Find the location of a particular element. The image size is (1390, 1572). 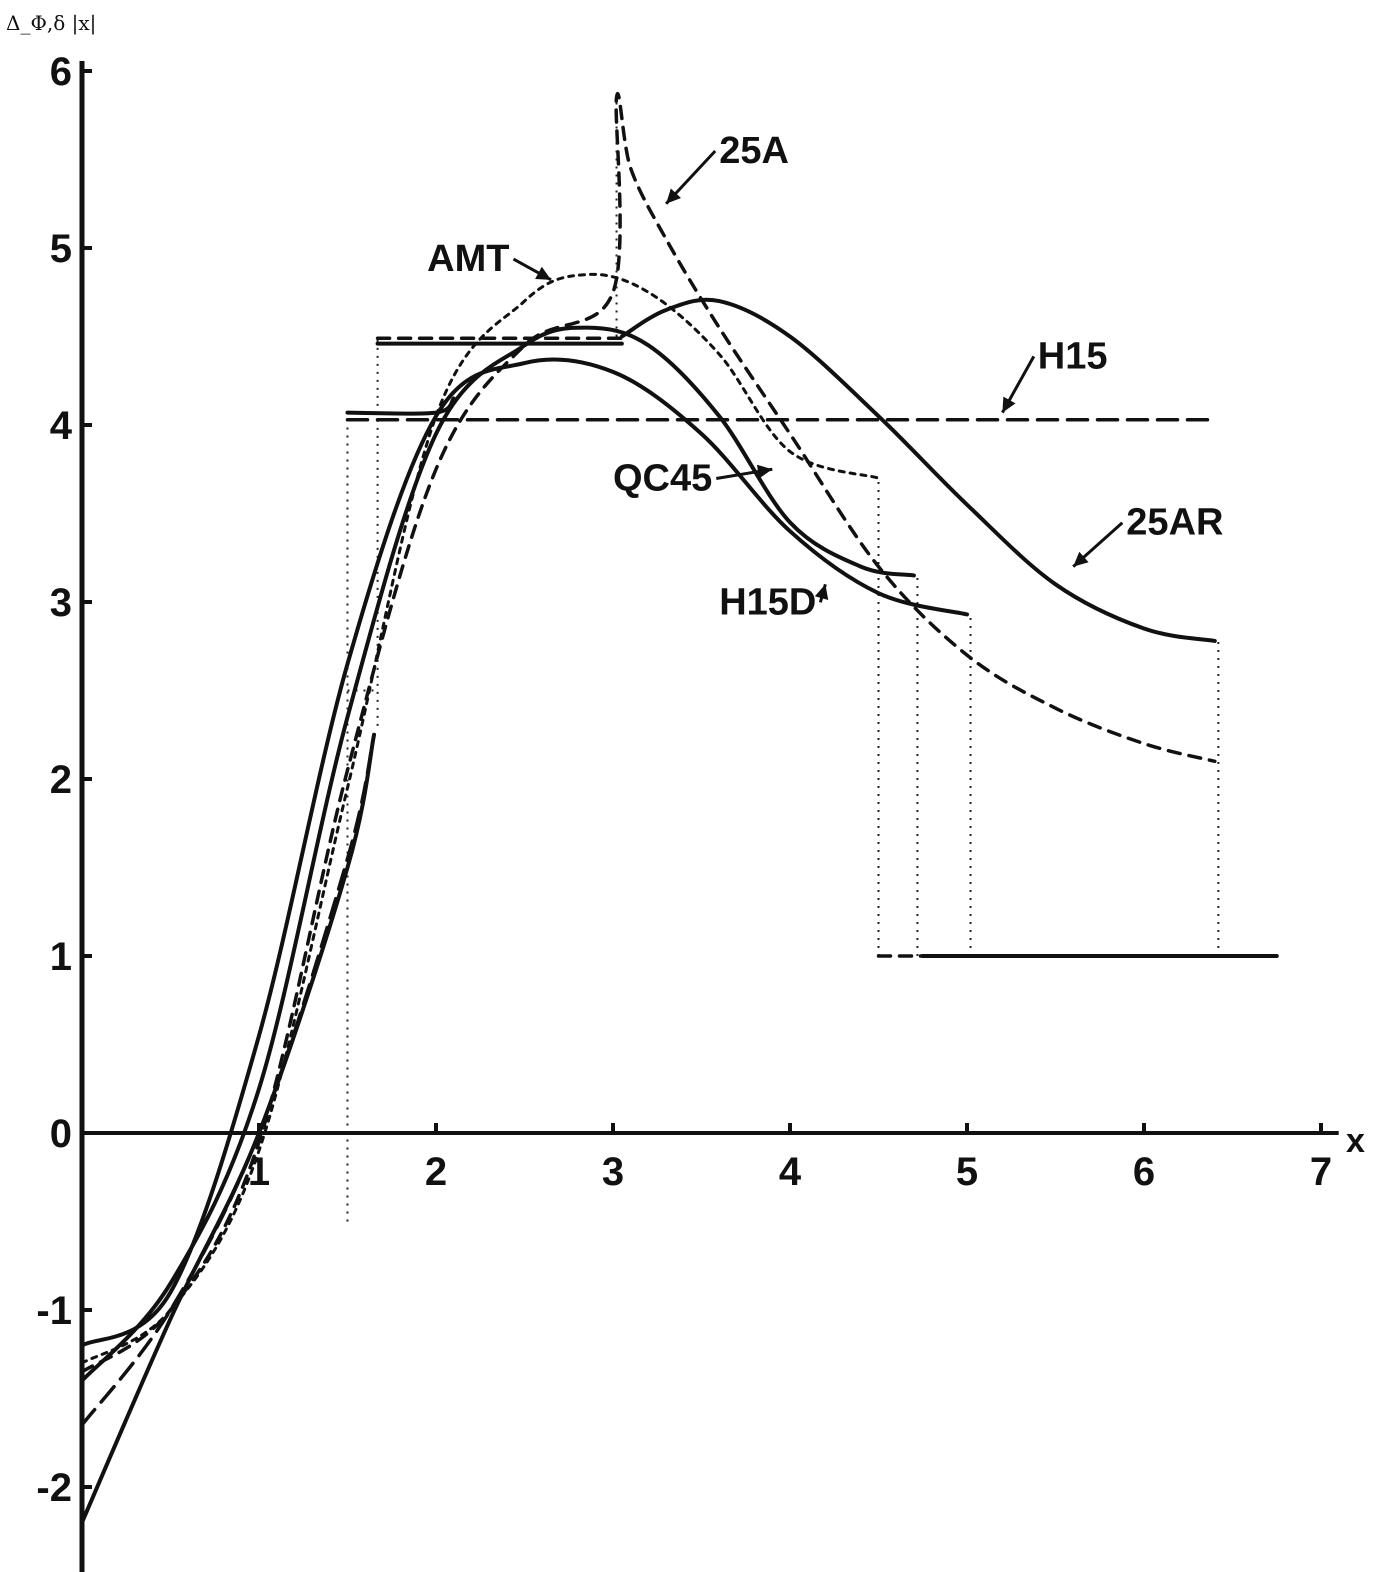

series-step-h15d is located at coordinates (400, 406).